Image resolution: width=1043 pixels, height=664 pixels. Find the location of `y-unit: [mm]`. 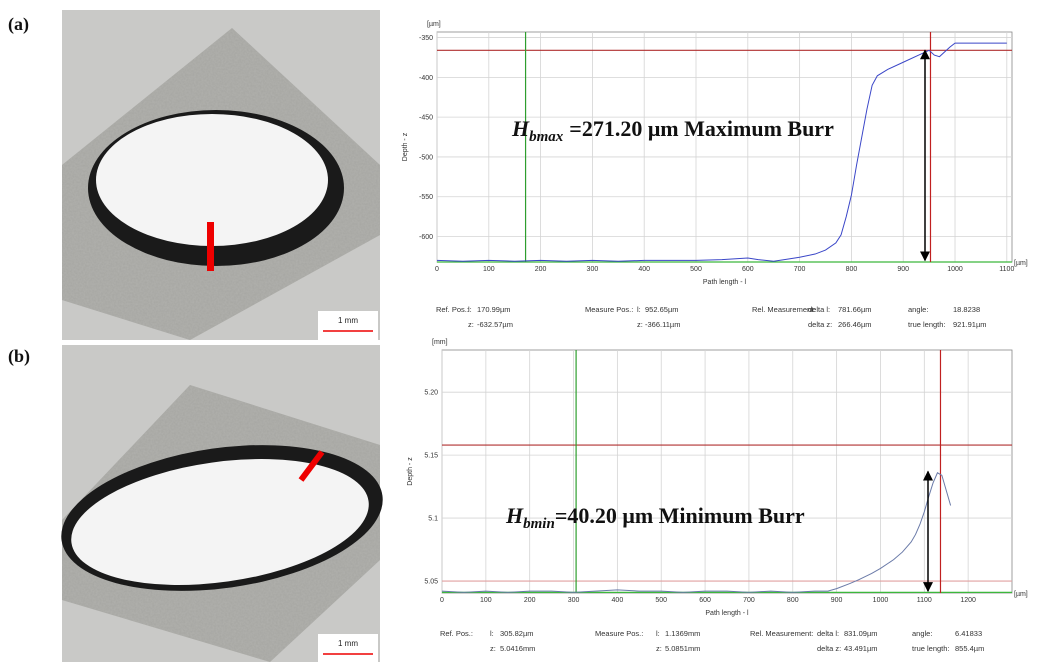

y-unit: [mm] is located at coordinates (440, 342).